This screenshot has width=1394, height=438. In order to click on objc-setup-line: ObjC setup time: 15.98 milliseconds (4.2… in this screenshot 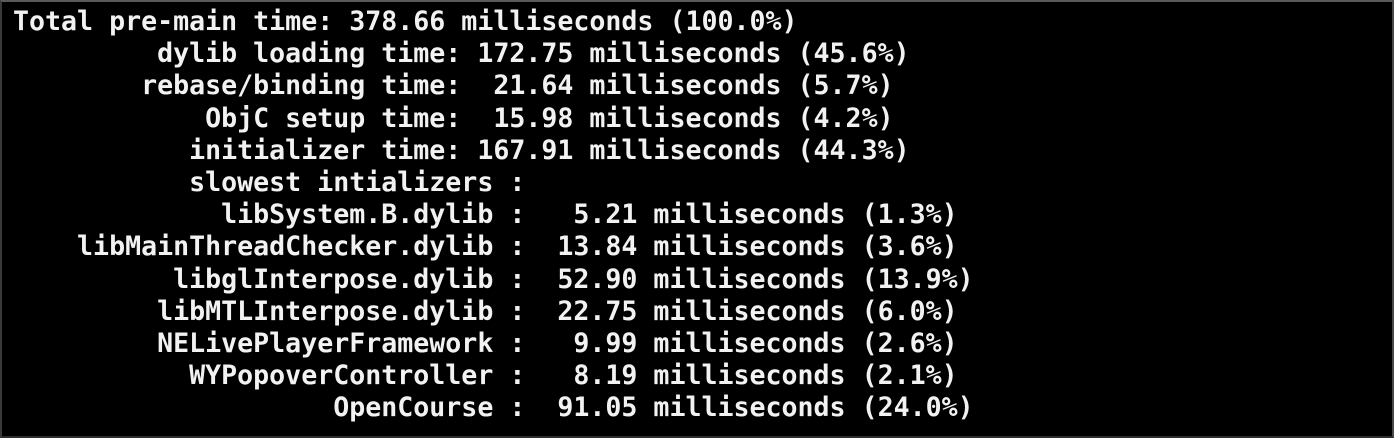, I will do `click(453, 118)`.